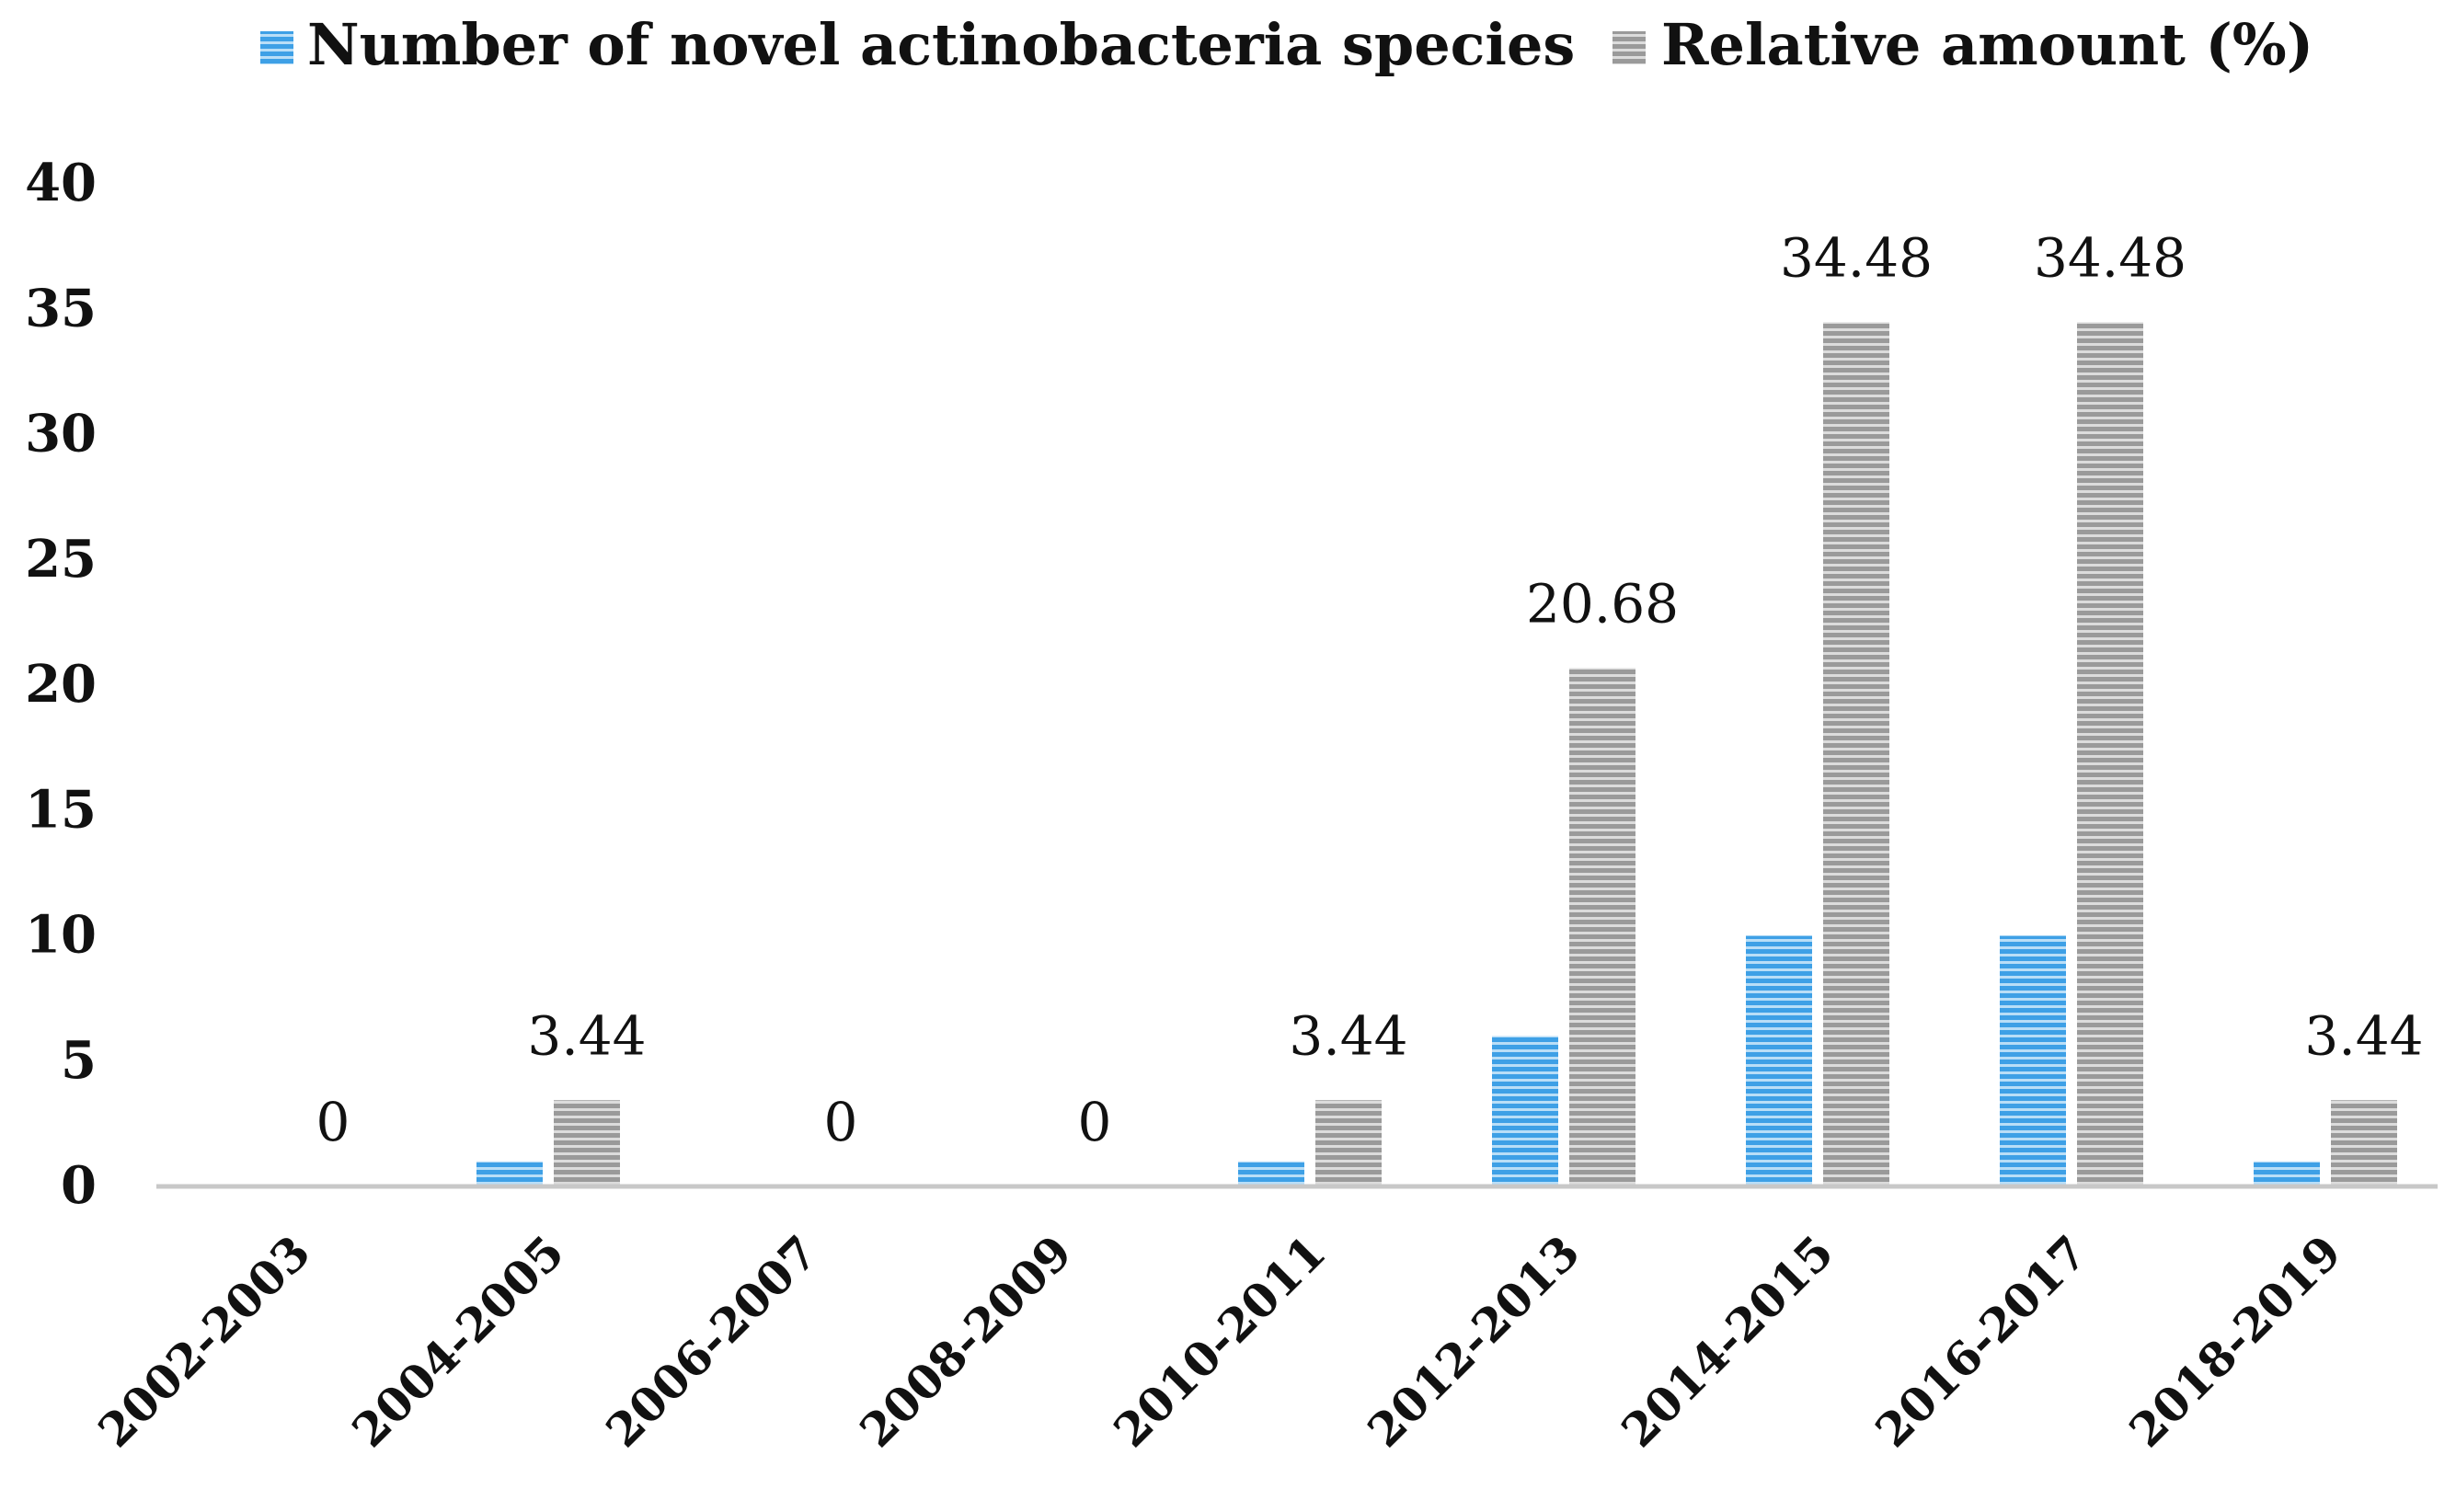  Describe the element at coordinates (1473, 1341) in the screenshot. I see `x-tick-label-2012-2013: 2012-2013` at that location.